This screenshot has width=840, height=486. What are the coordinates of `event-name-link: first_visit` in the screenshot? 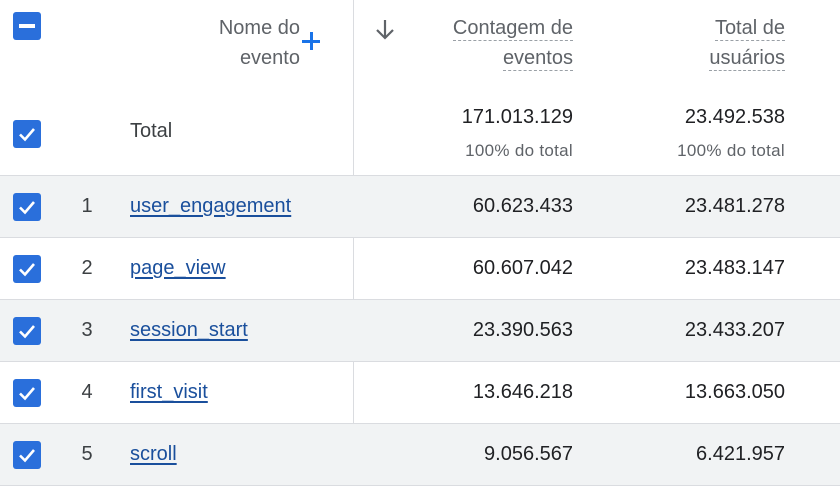 It's located at (169, 392).